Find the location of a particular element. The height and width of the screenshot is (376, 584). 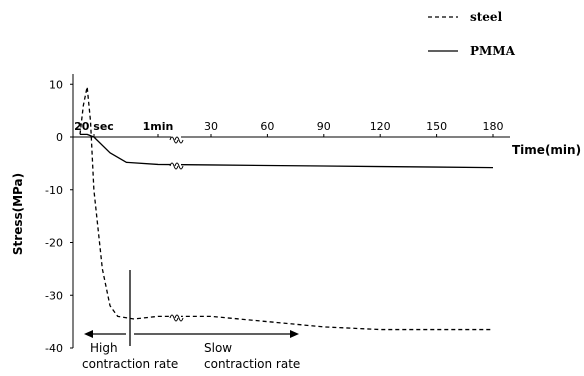

high-rate-label-line2: contraction rate is located at coordinates (130, 364).